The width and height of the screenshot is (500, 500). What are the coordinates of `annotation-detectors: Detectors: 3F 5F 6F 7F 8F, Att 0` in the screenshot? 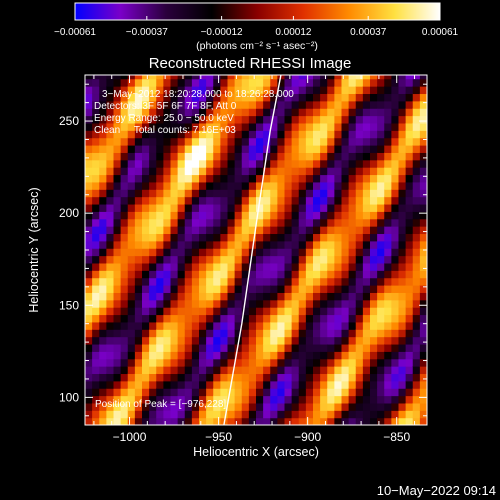 It's located at (165, 106).